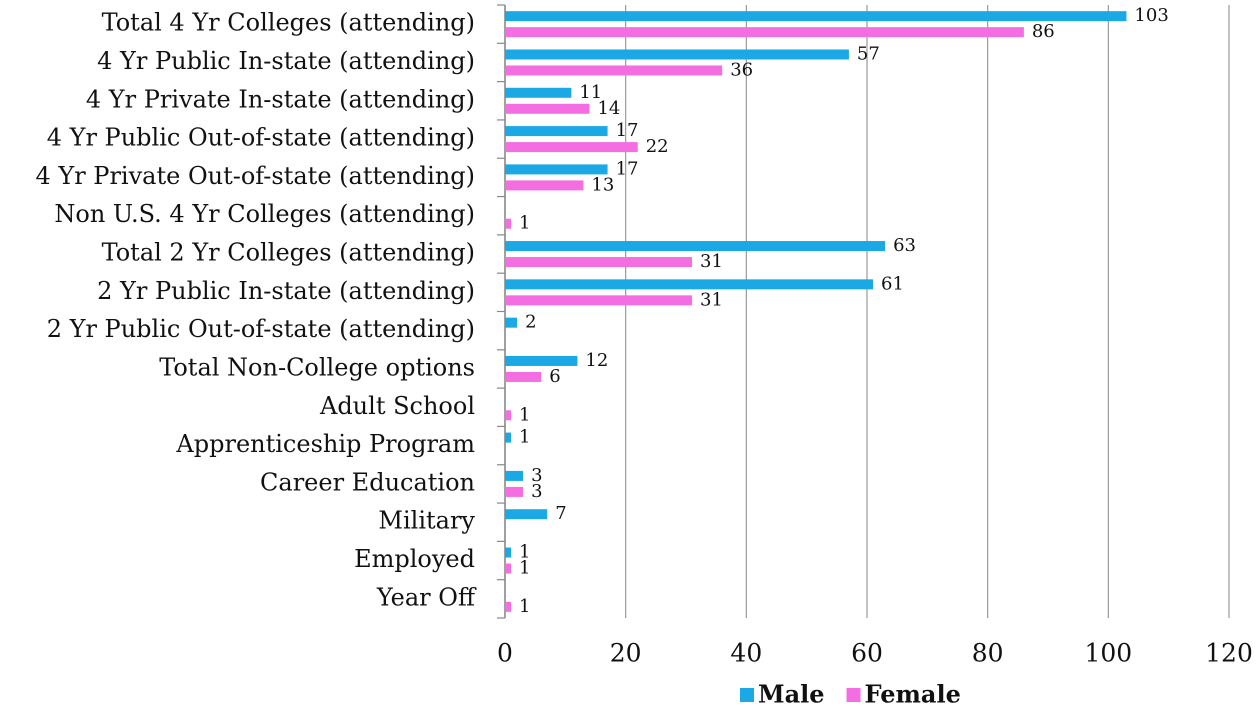 The image size is (1259, 713). What do you see at coordinates (261, 138) in the screenshot?
I see `y-tick-label: 4 Yr Public Out-of-state (attending)` at bounding box center [261, 138].